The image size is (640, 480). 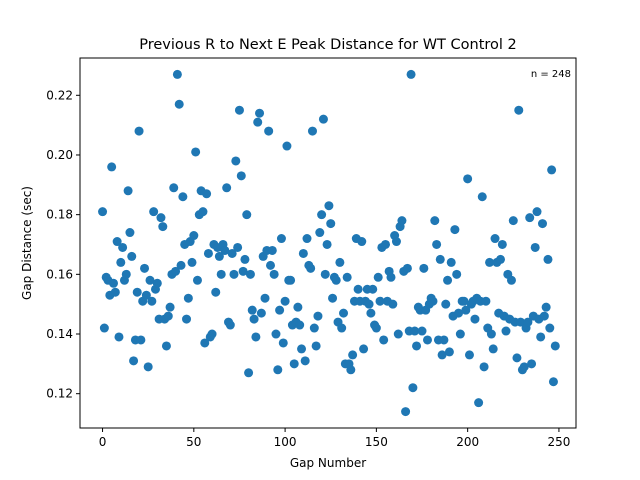 I want to click on y-axis-ticks: 0.12 0.14 0.16 0.18 0.20 0.22, so click(x=63, y=244).